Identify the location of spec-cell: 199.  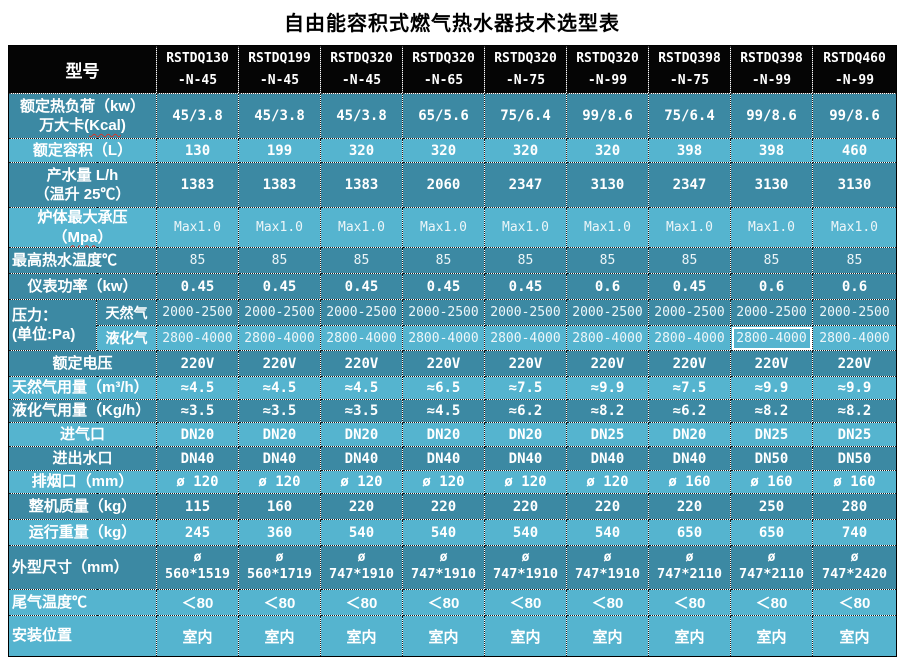
(279, 150).